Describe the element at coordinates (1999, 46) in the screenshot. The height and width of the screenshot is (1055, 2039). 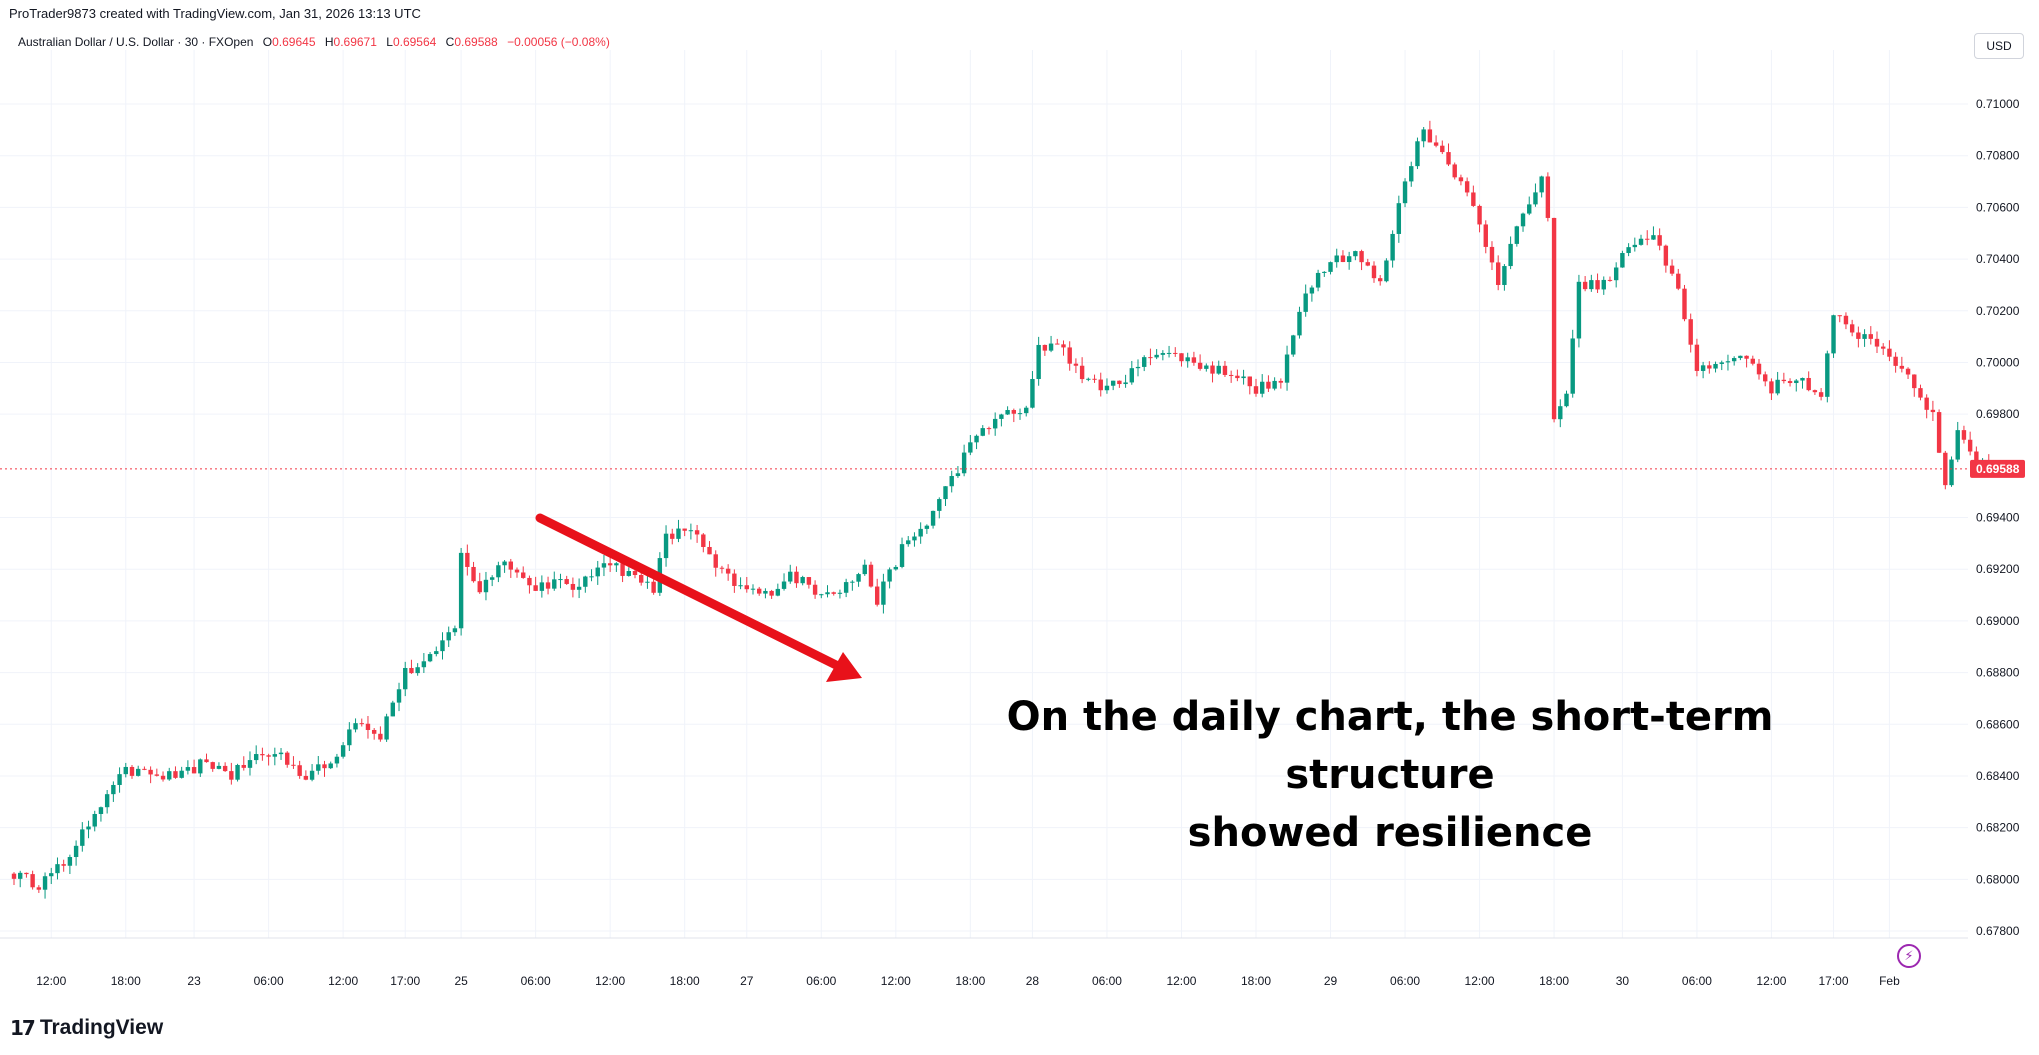
I see `currency-button: USD` at that location.